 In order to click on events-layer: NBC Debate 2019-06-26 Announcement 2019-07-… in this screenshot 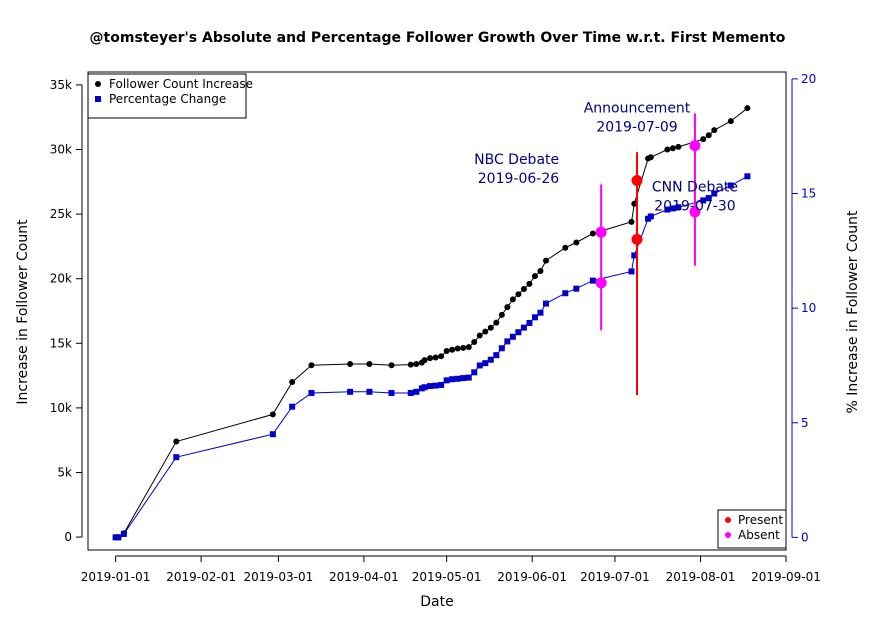, I will do `click(606, 248)`.